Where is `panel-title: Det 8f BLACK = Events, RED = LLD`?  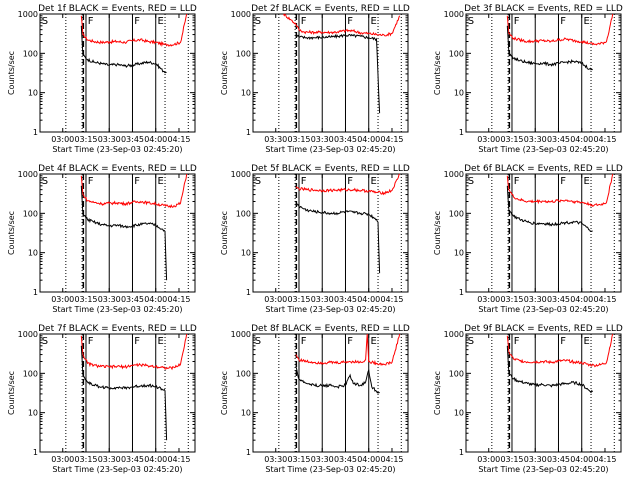
panel-title: Det 8f BLACK = Events, RED = LLD is located at coordinates (330, 329).